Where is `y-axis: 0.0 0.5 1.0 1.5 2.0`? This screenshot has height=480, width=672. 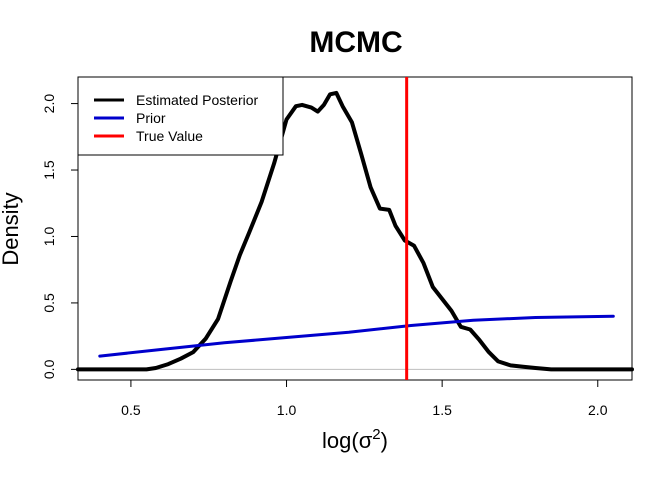 y-axis: 0.0 0.5 1.0 1.5 2.0 is located at coordinates (59, 236).